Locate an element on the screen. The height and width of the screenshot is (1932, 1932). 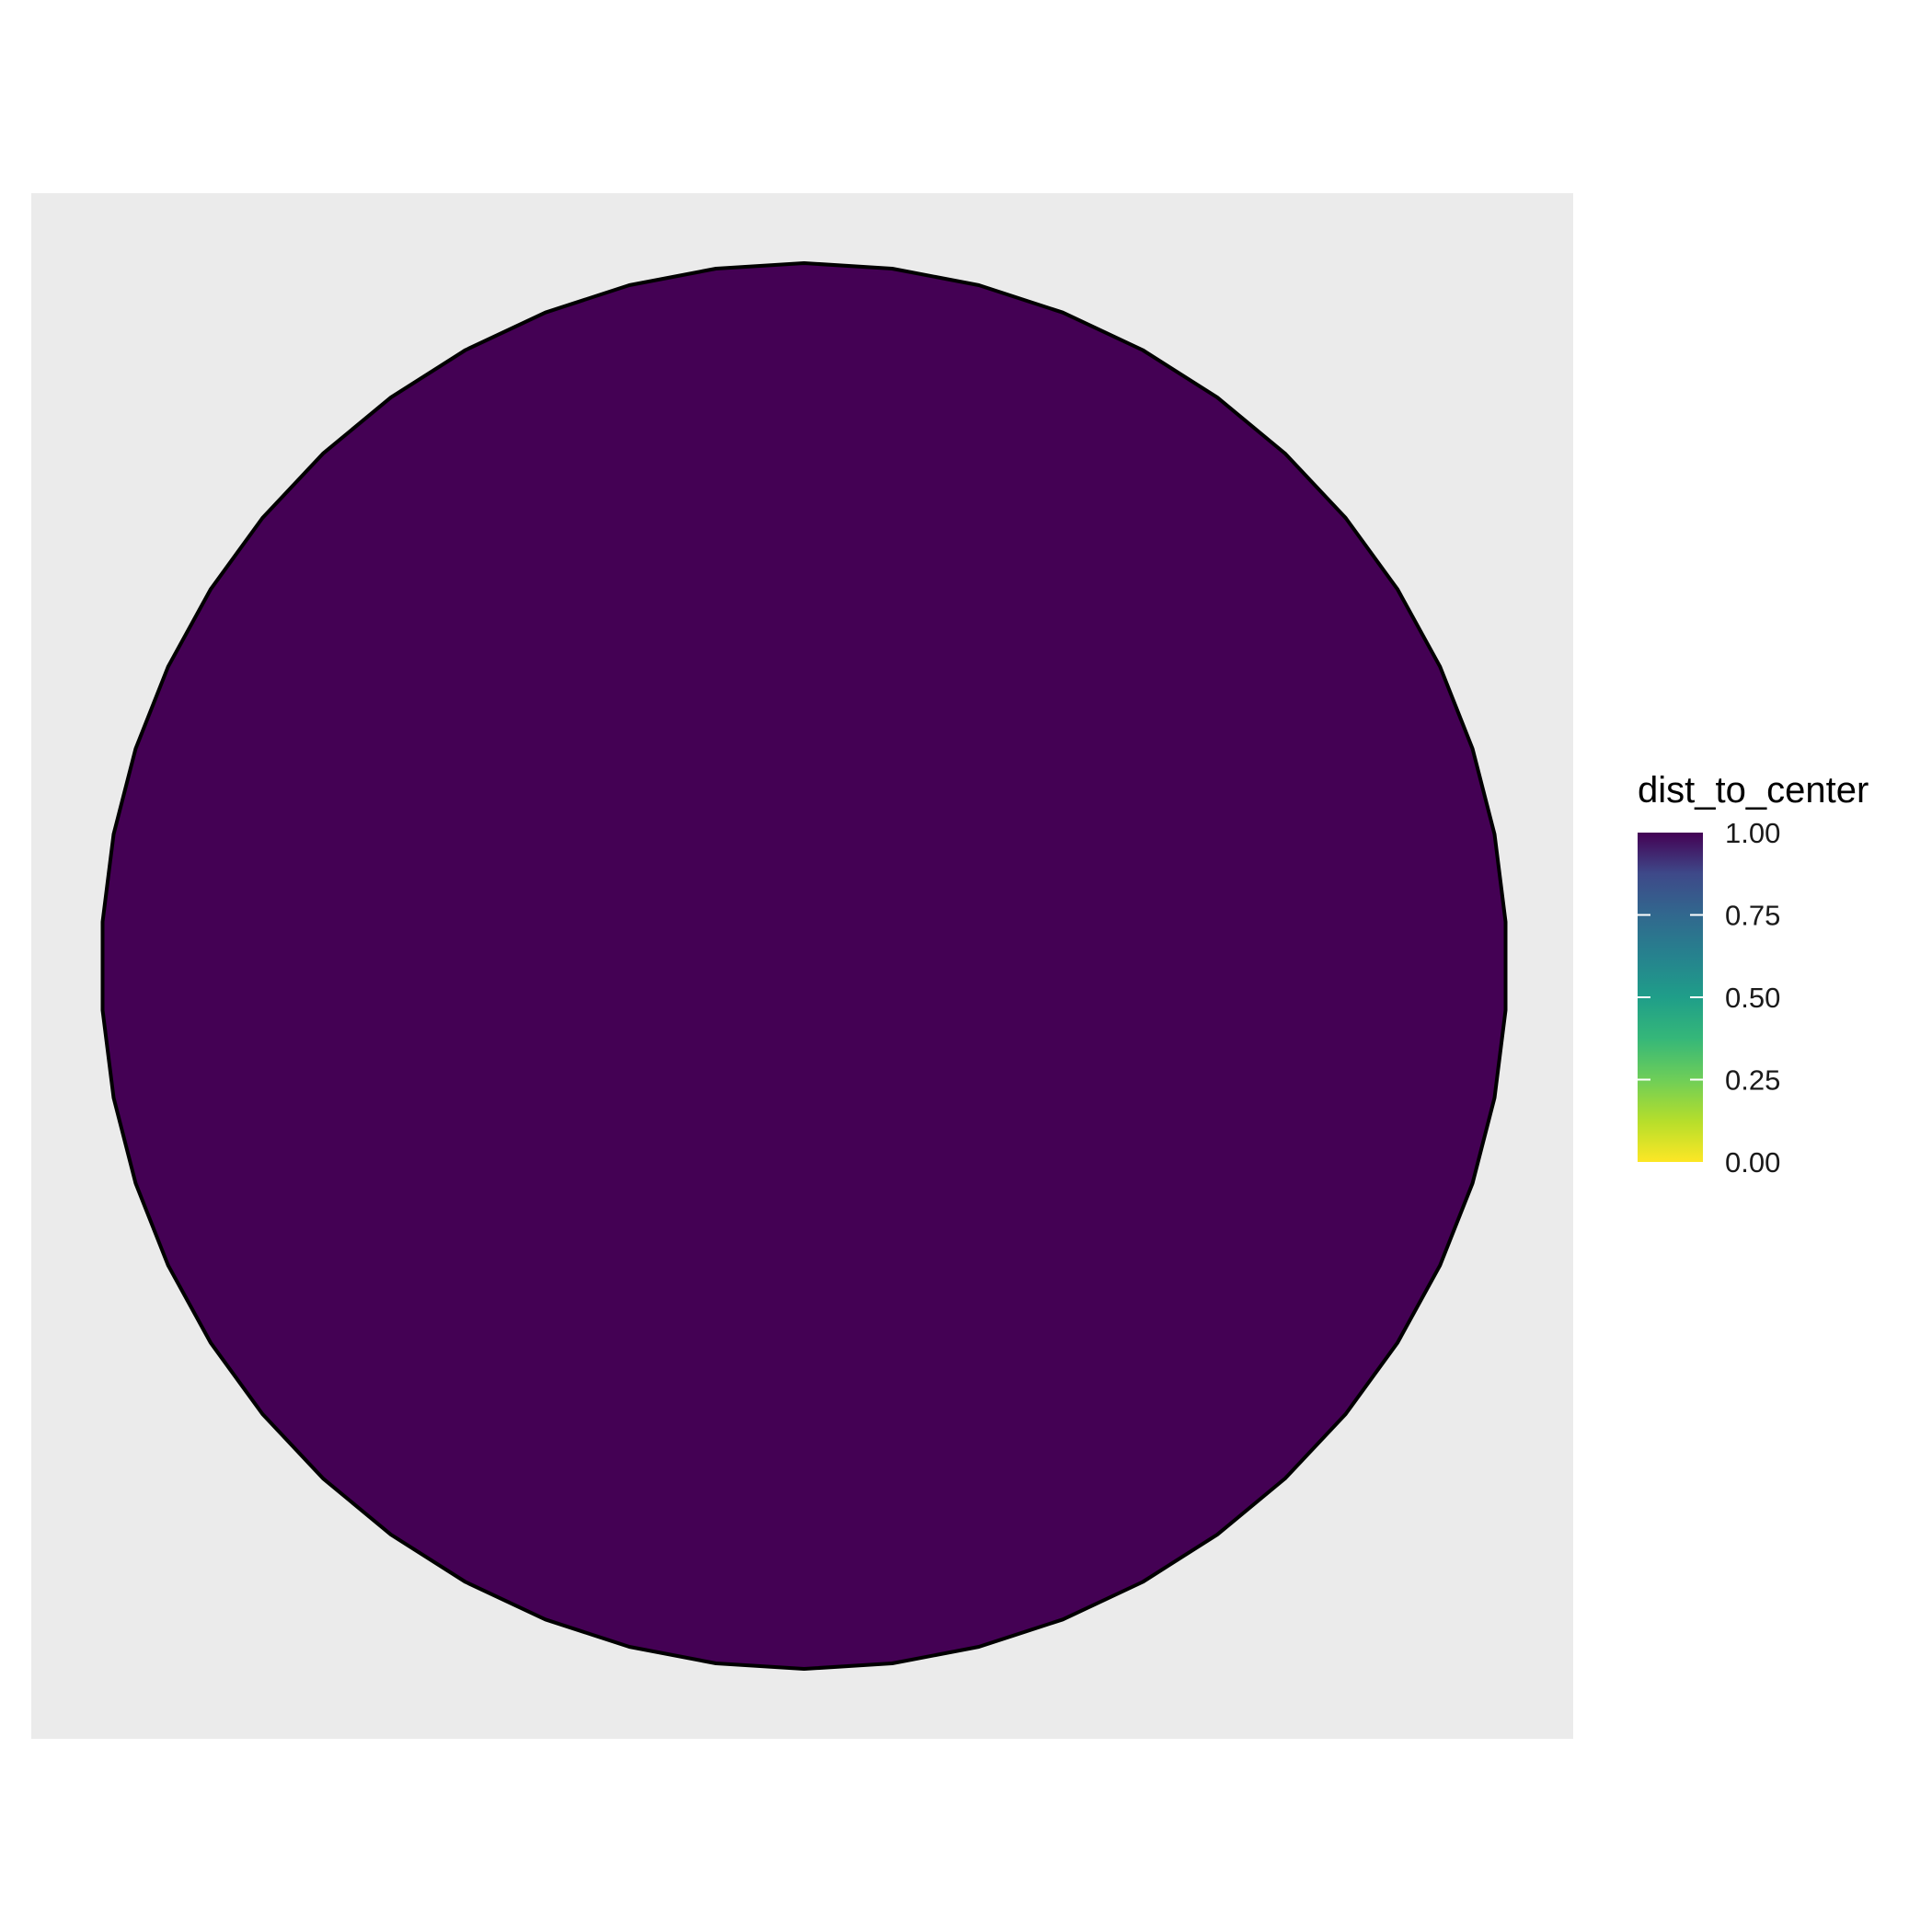
legend-title: dist_to_center is located at coordinates (1753, 790).